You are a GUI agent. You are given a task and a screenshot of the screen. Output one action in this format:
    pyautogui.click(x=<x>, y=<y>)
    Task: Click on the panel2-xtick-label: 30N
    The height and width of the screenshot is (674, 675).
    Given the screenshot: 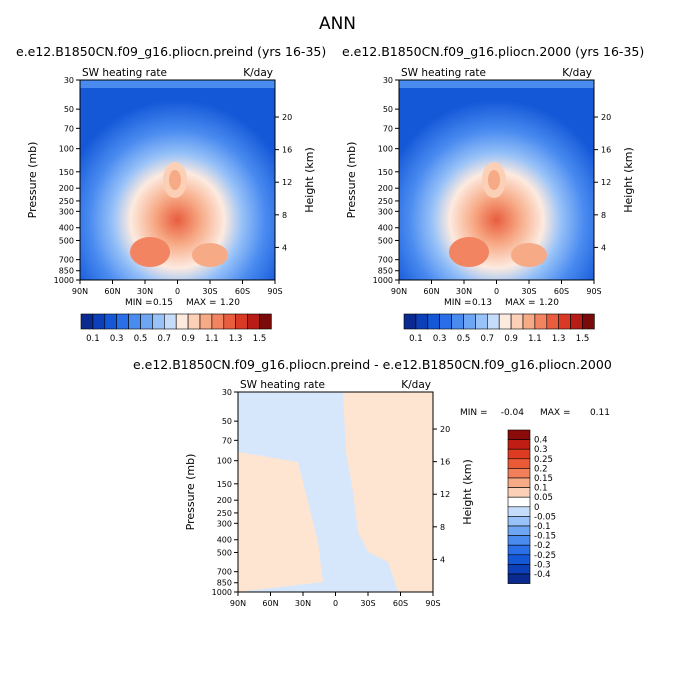 What is the action you would take?
    pyautogui.click(x=464, y=291)
    